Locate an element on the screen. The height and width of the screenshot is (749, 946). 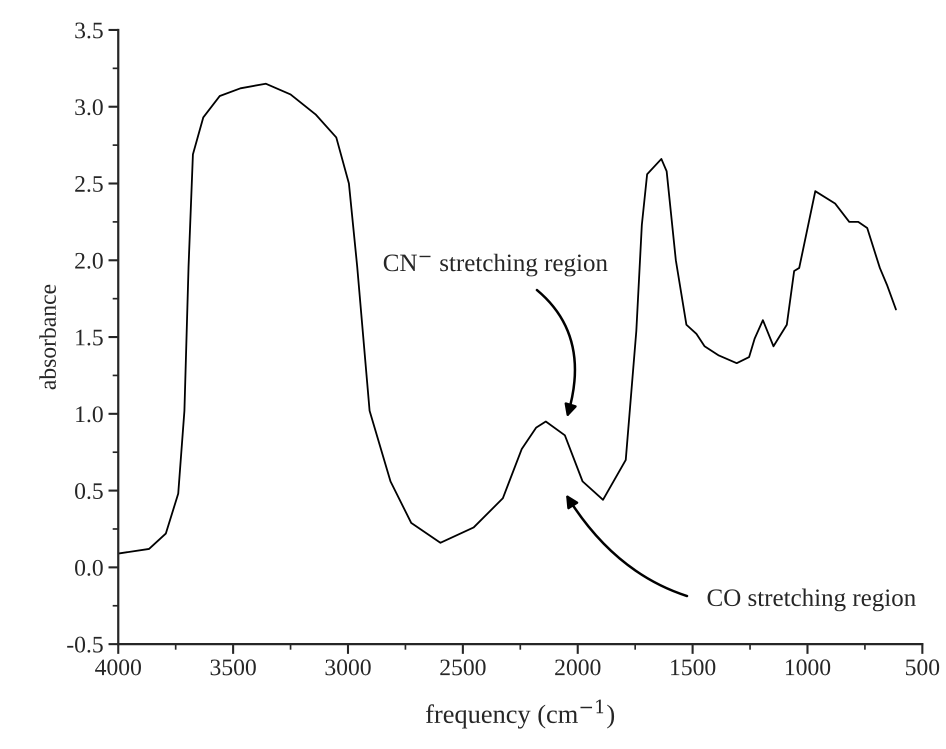
x-tick-label: 2000 is located at coordinates (577, 667).